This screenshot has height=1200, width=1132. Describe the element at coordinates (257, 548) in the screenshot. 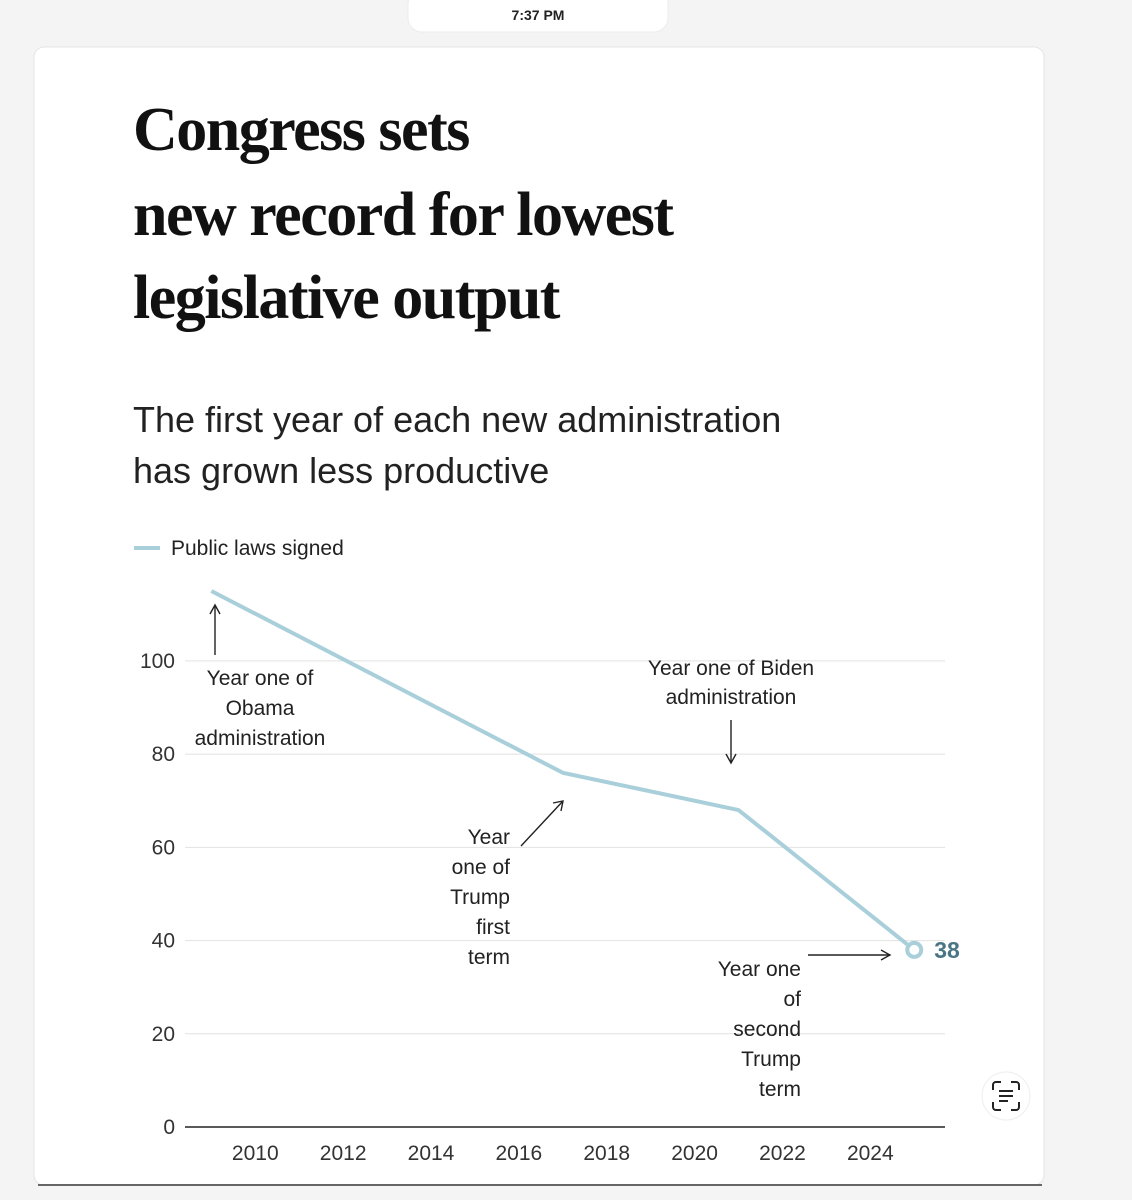

I see `legend-label: Public laws signed` at that location.